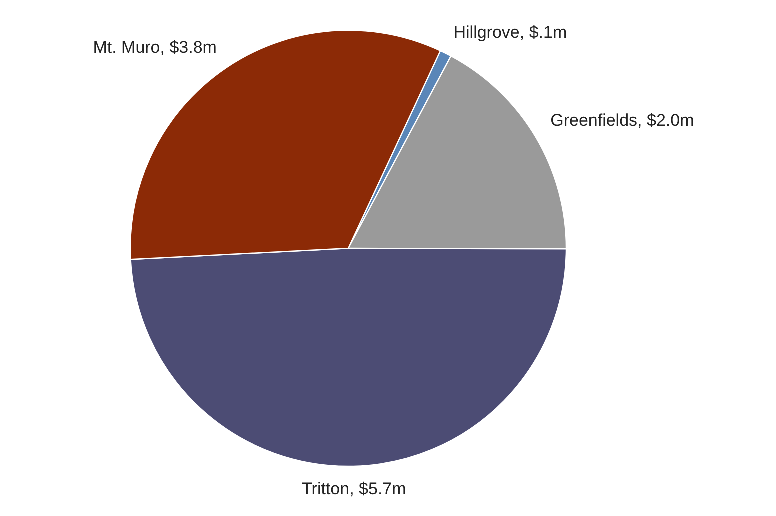  What do you see at coordinates (155, 47) in the screenshot?
I see `slice-label: Mt. Muro, $3.8m` at bounding box center [155, 47].